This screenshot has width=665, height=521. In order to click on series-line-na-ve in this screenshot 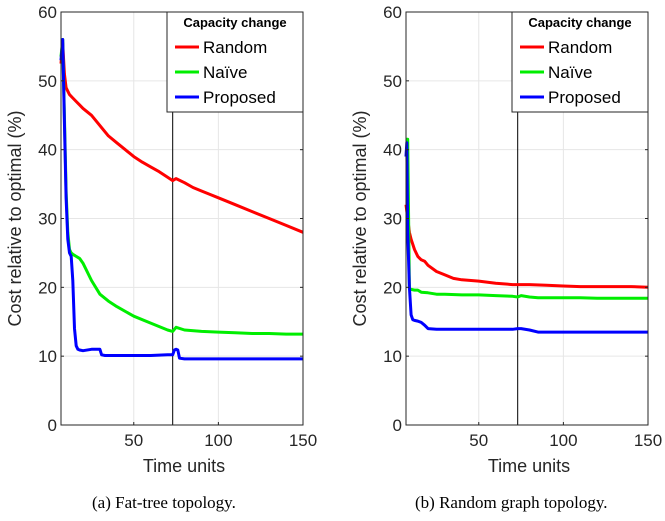, I will do `click(527, 218)`.